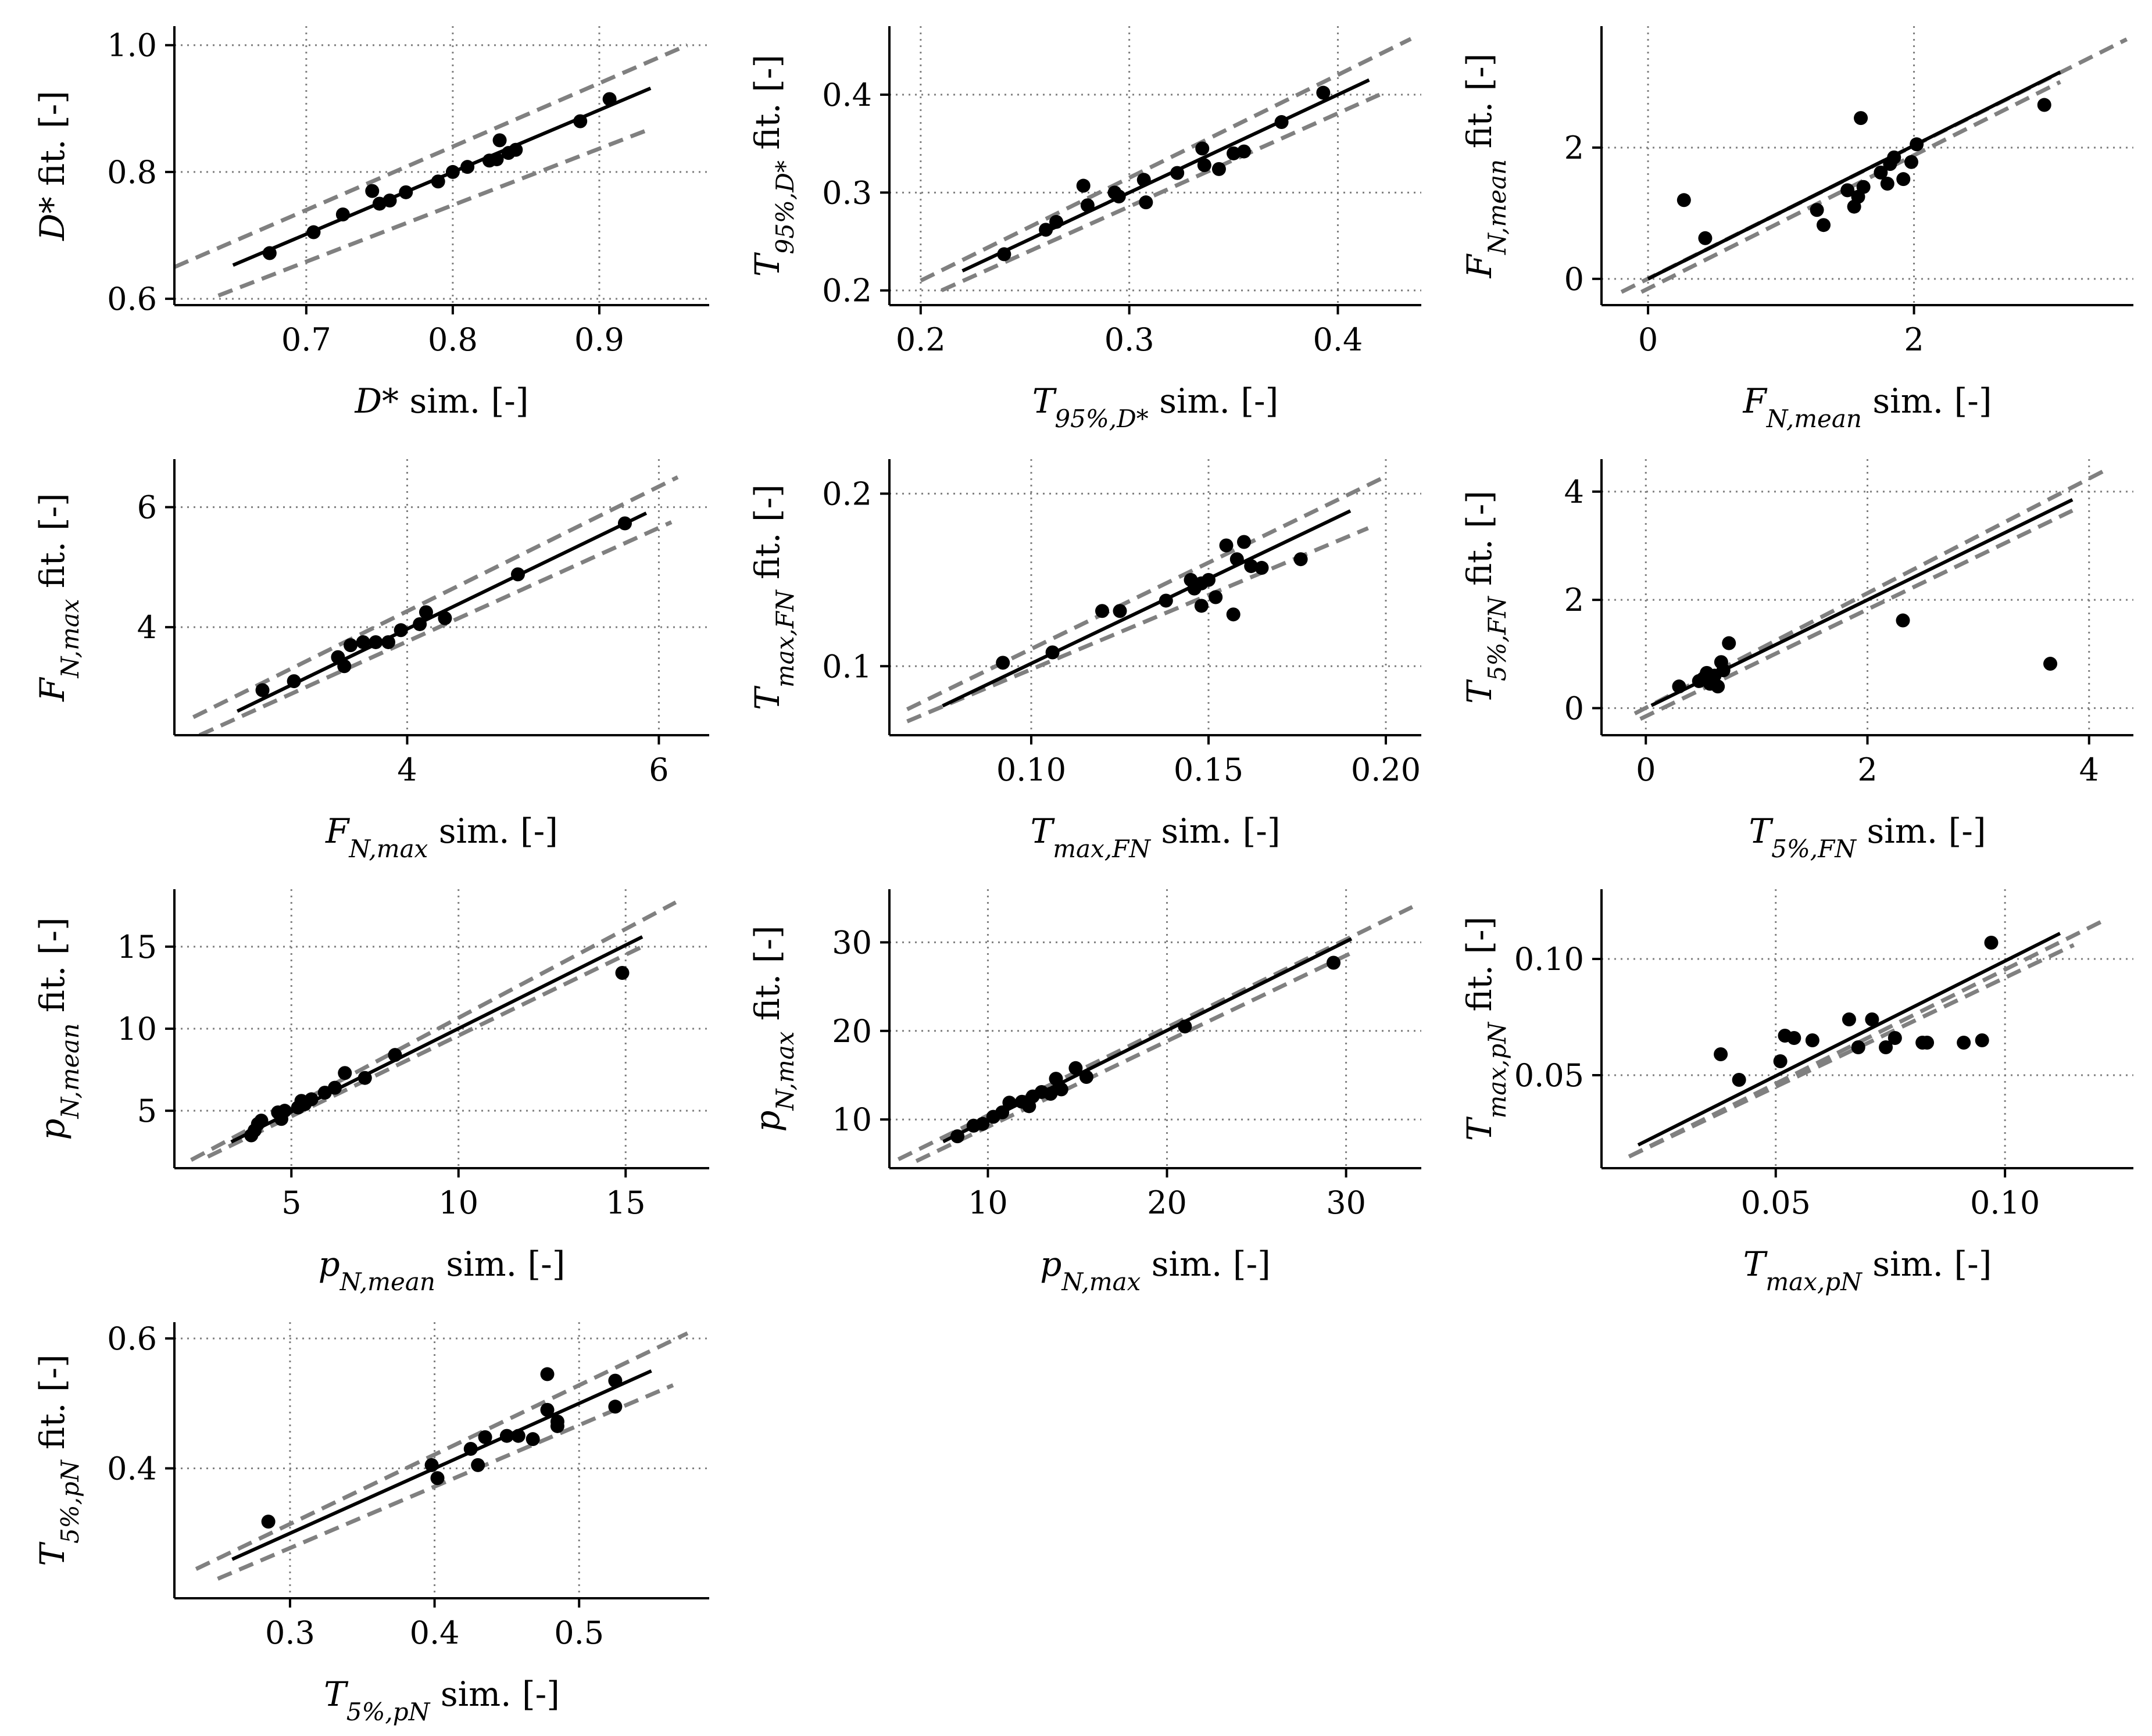  I want to click on x-axis-label: D* sim. [-], so click(442, 401).